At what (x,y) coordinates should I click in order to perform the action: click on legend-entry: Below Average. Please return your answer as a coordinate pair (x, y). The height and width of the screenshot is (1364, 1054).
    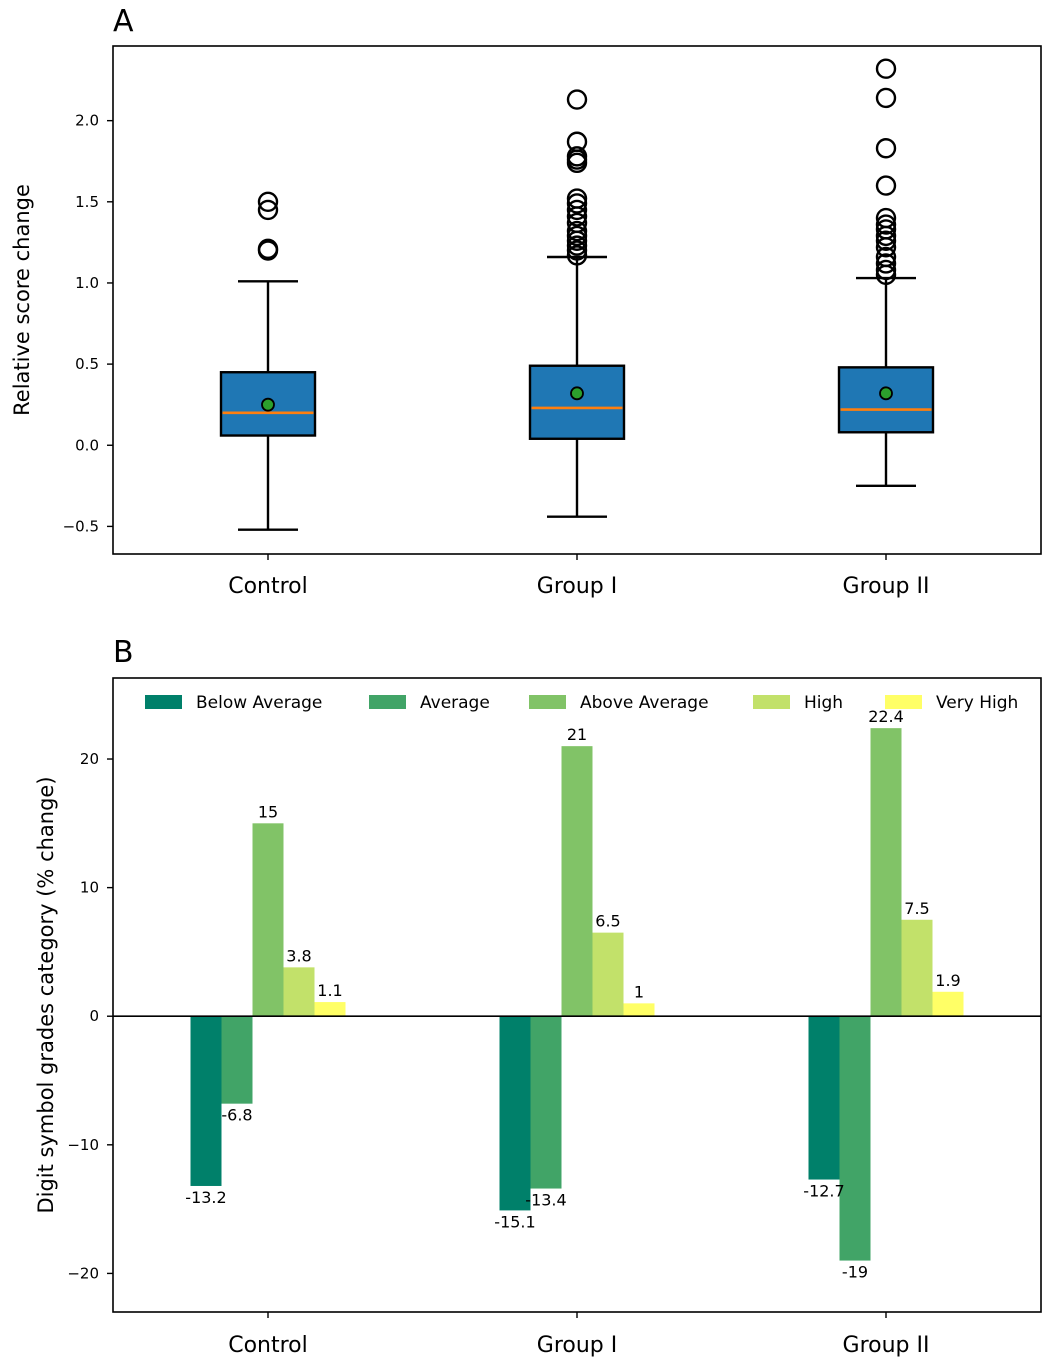
    Looking at the image, I should click on (233, 703).